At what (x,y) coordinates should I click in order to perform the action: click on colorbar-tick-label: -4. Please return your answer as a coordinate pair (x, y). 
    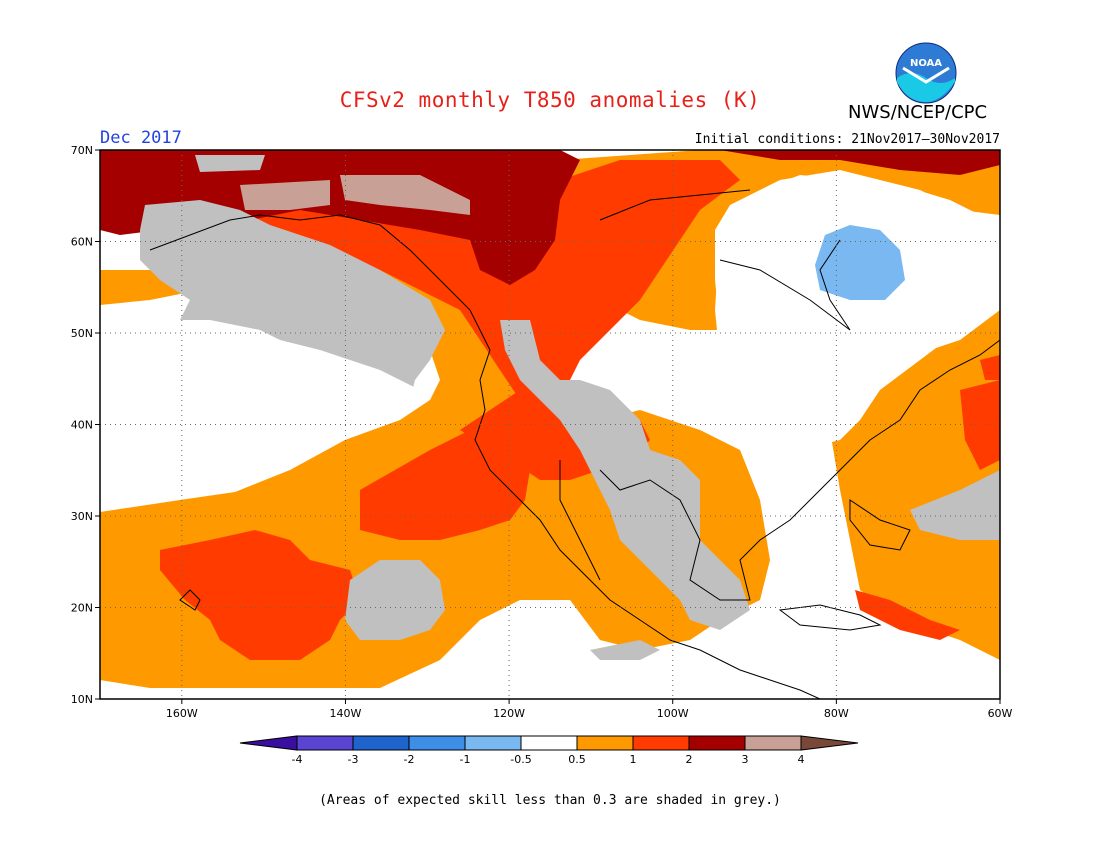
    Looking at the image, I should click on (297, 759).